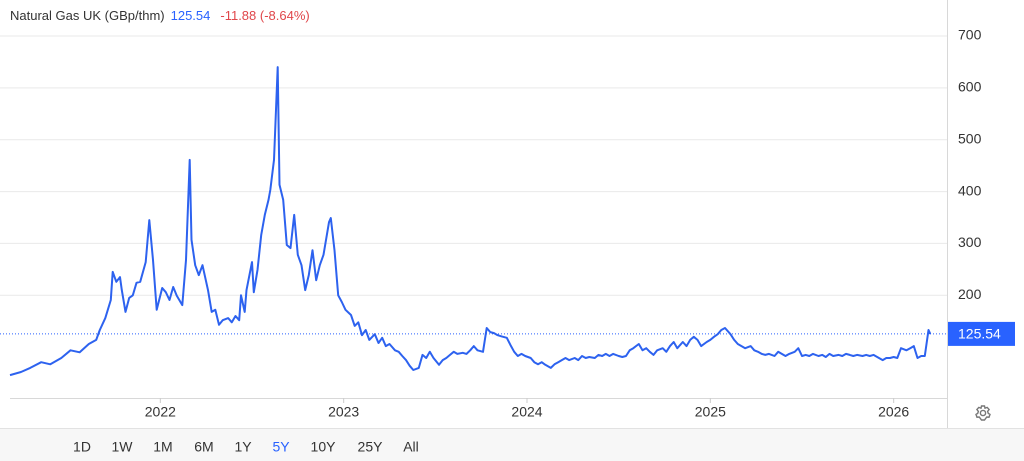  I want to click on settings-icon, so click(983, 413).